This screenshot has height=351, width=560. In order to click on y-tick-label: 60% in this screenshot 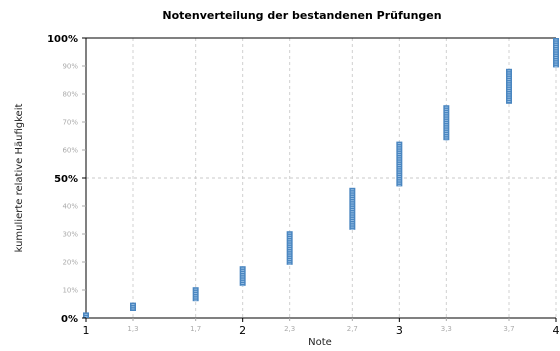, I will do `click(70, 151)`.